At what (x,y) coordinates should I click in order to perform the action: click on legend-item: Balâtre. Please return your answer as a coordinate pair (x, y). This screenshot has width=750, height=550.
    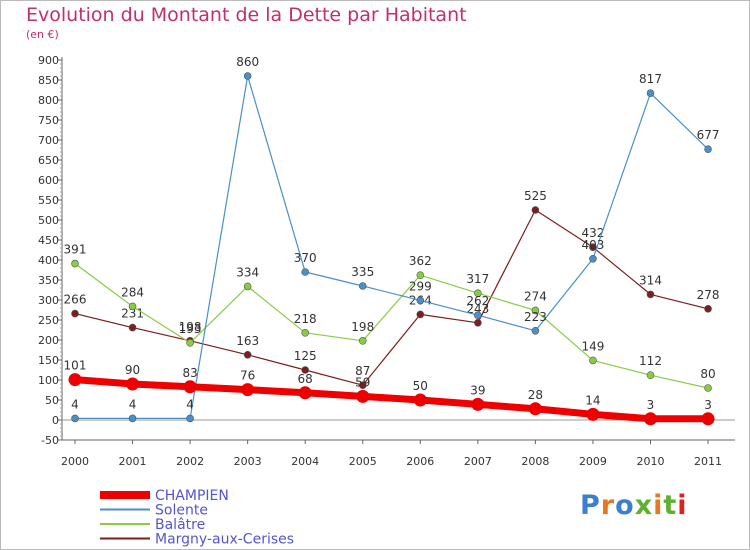
    Looking at the image, I should click on (152, 525).